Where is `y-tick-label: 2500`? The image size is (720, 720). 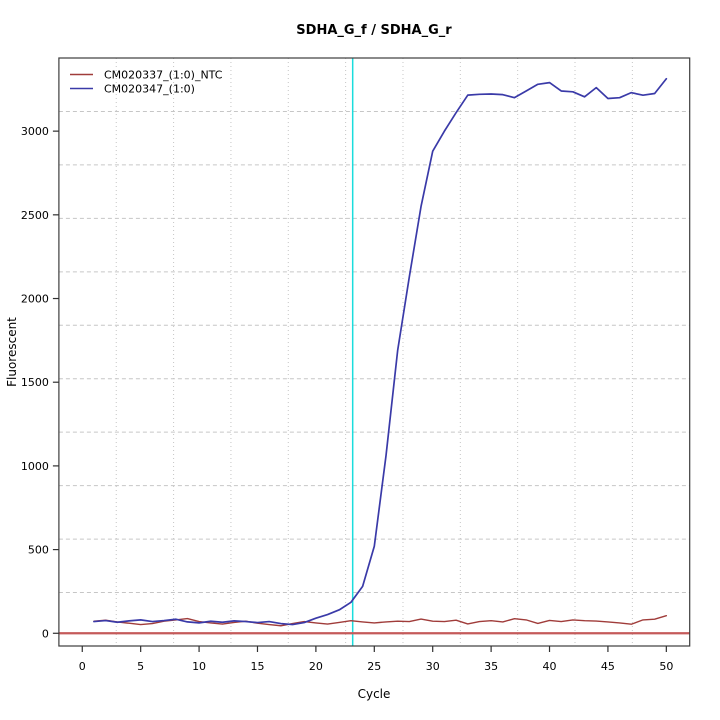 y-tick-label: 2500 is located at coordinates (35, 215).